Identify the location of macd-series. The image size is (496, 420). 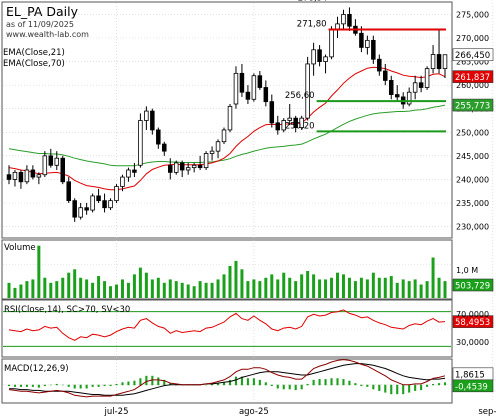
(227, 378).